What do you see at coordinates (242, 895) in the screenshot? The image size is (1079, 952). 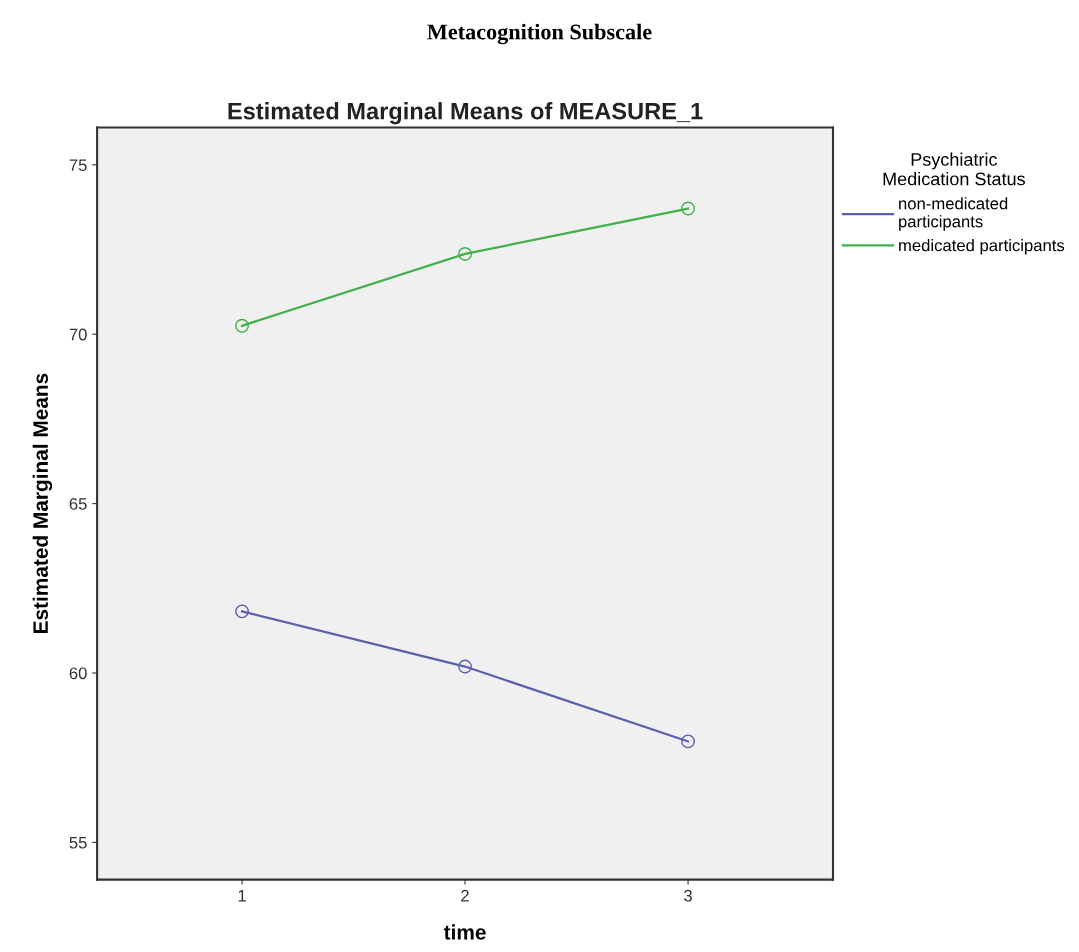 I see `x-tick-label: 1` at bounding box center [242, 895].